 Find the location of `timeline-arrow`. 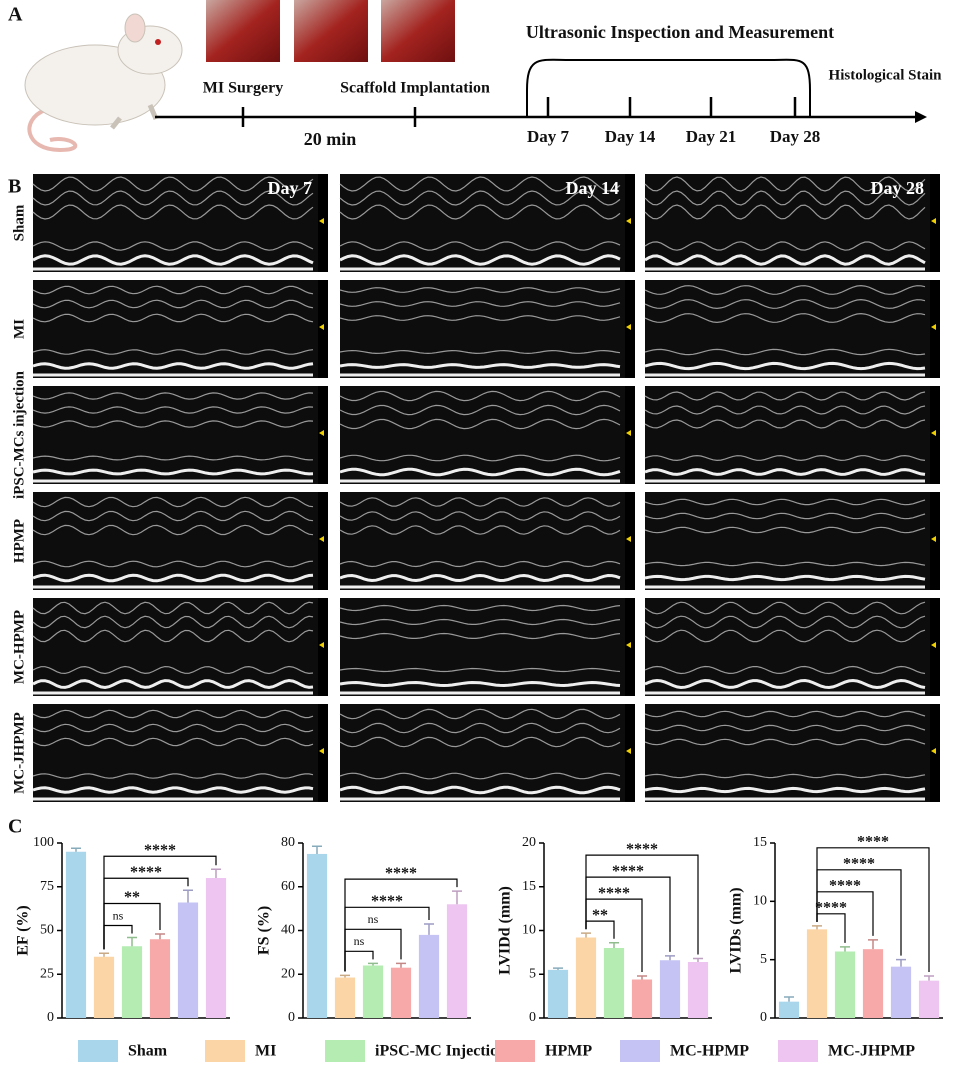

timeline-arrow is located at coordinates (921, 117).